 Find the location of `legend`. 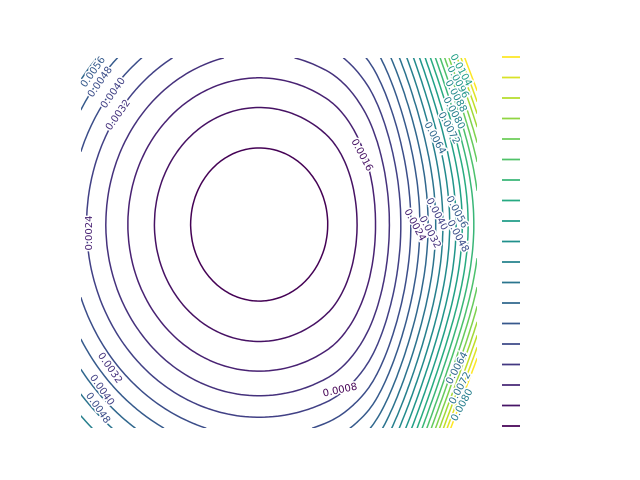

legend is located at coordinates (511, 241).